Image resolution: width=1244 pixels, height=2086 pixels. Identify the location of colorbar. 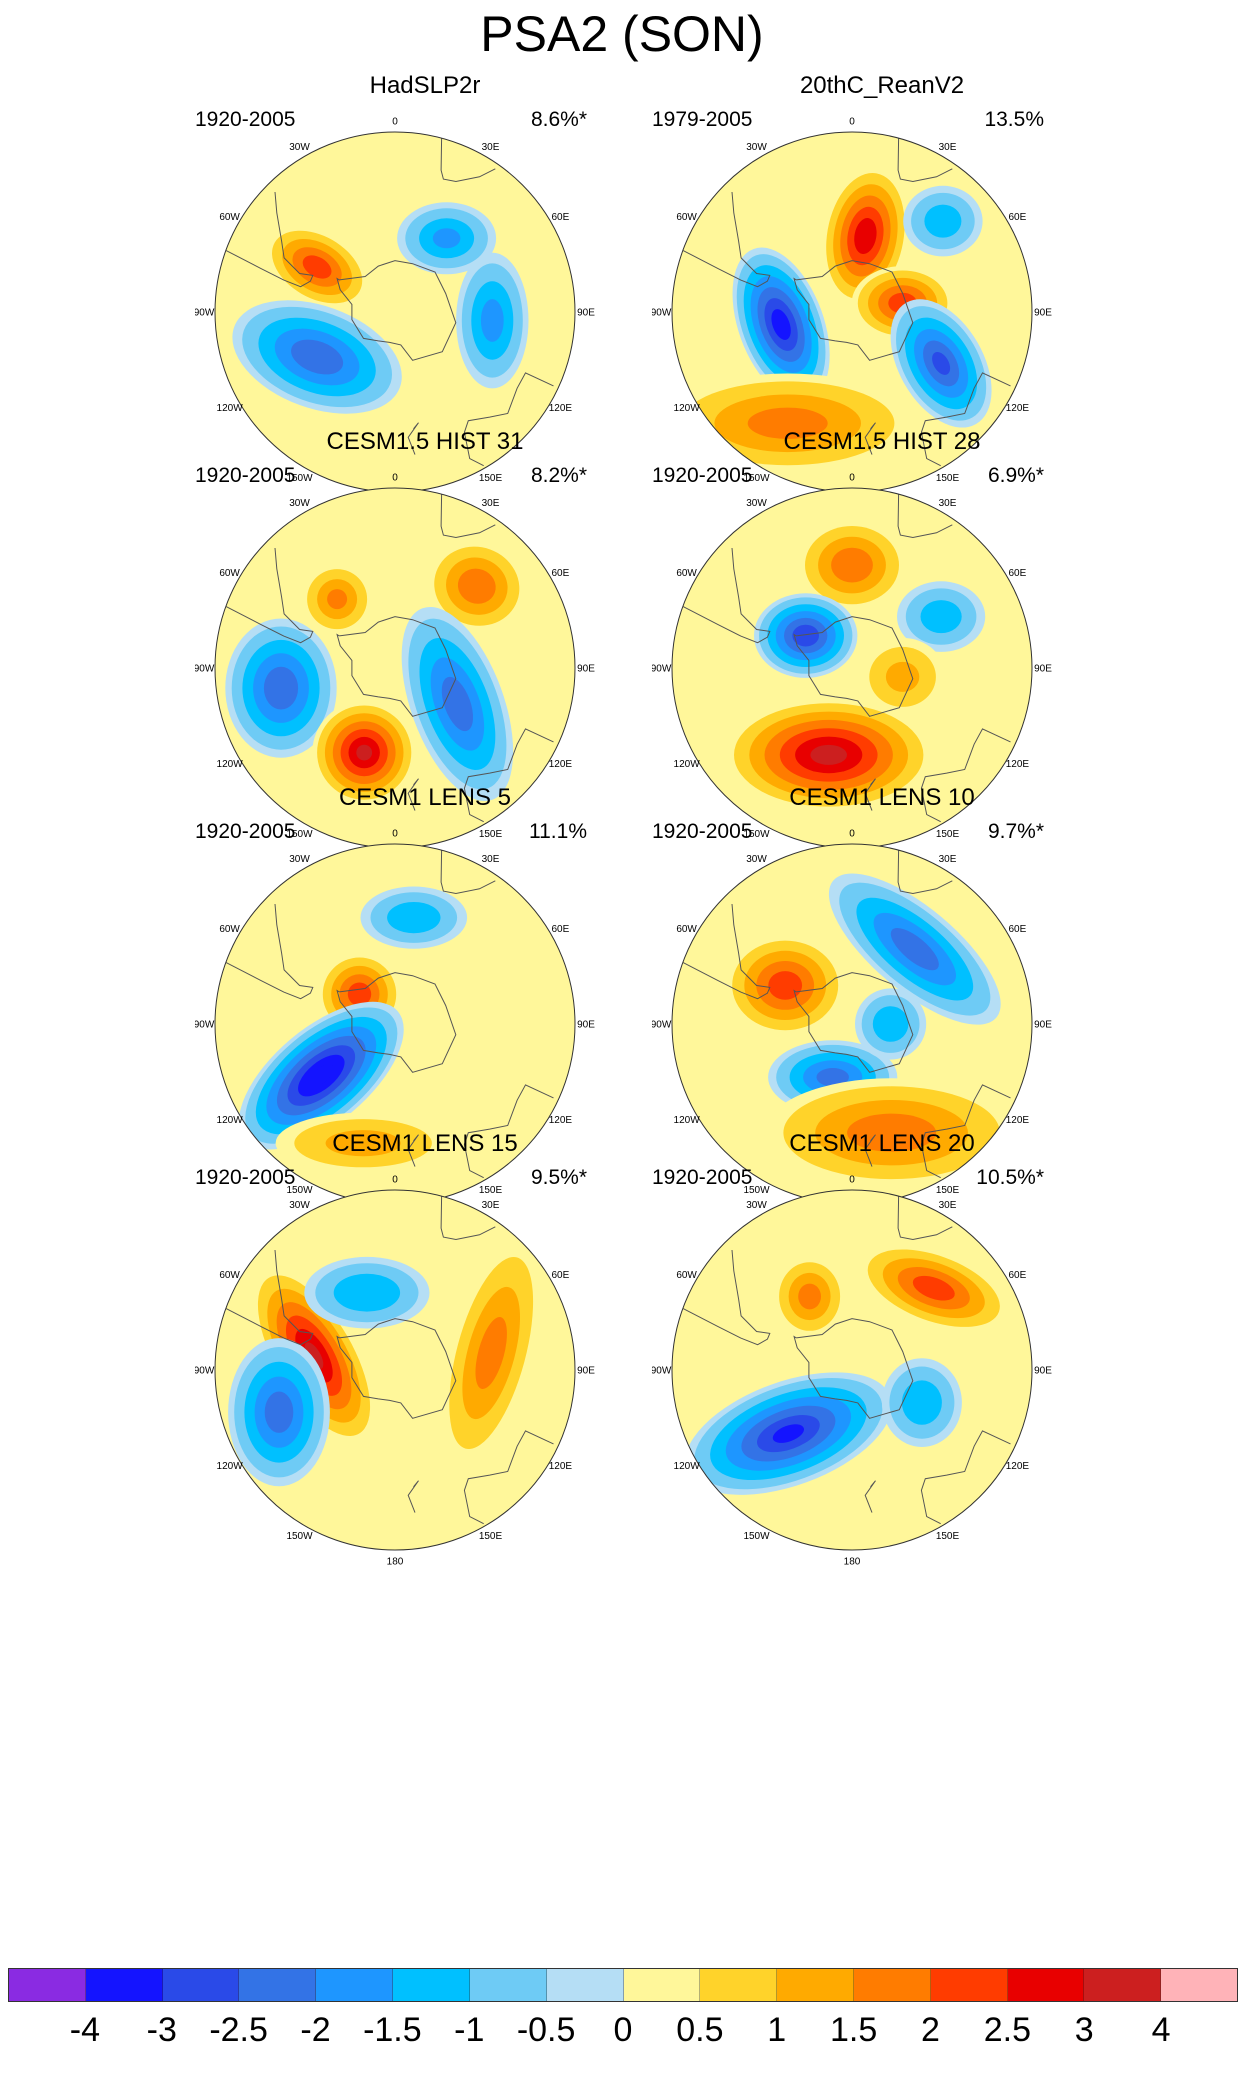
(623, 1985).